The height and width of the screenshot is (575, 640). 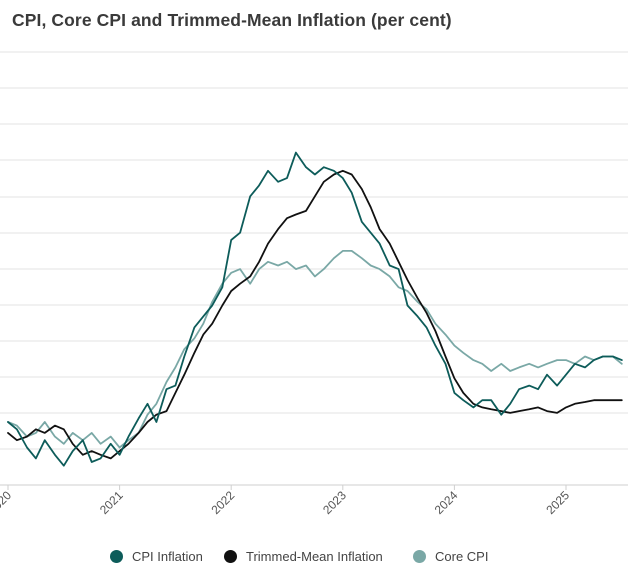 What do you see at coordinates (462, 556) in the screenshot?
I see `legend-label-core-cpi: Core CPI` at bounding box center [462, 556].